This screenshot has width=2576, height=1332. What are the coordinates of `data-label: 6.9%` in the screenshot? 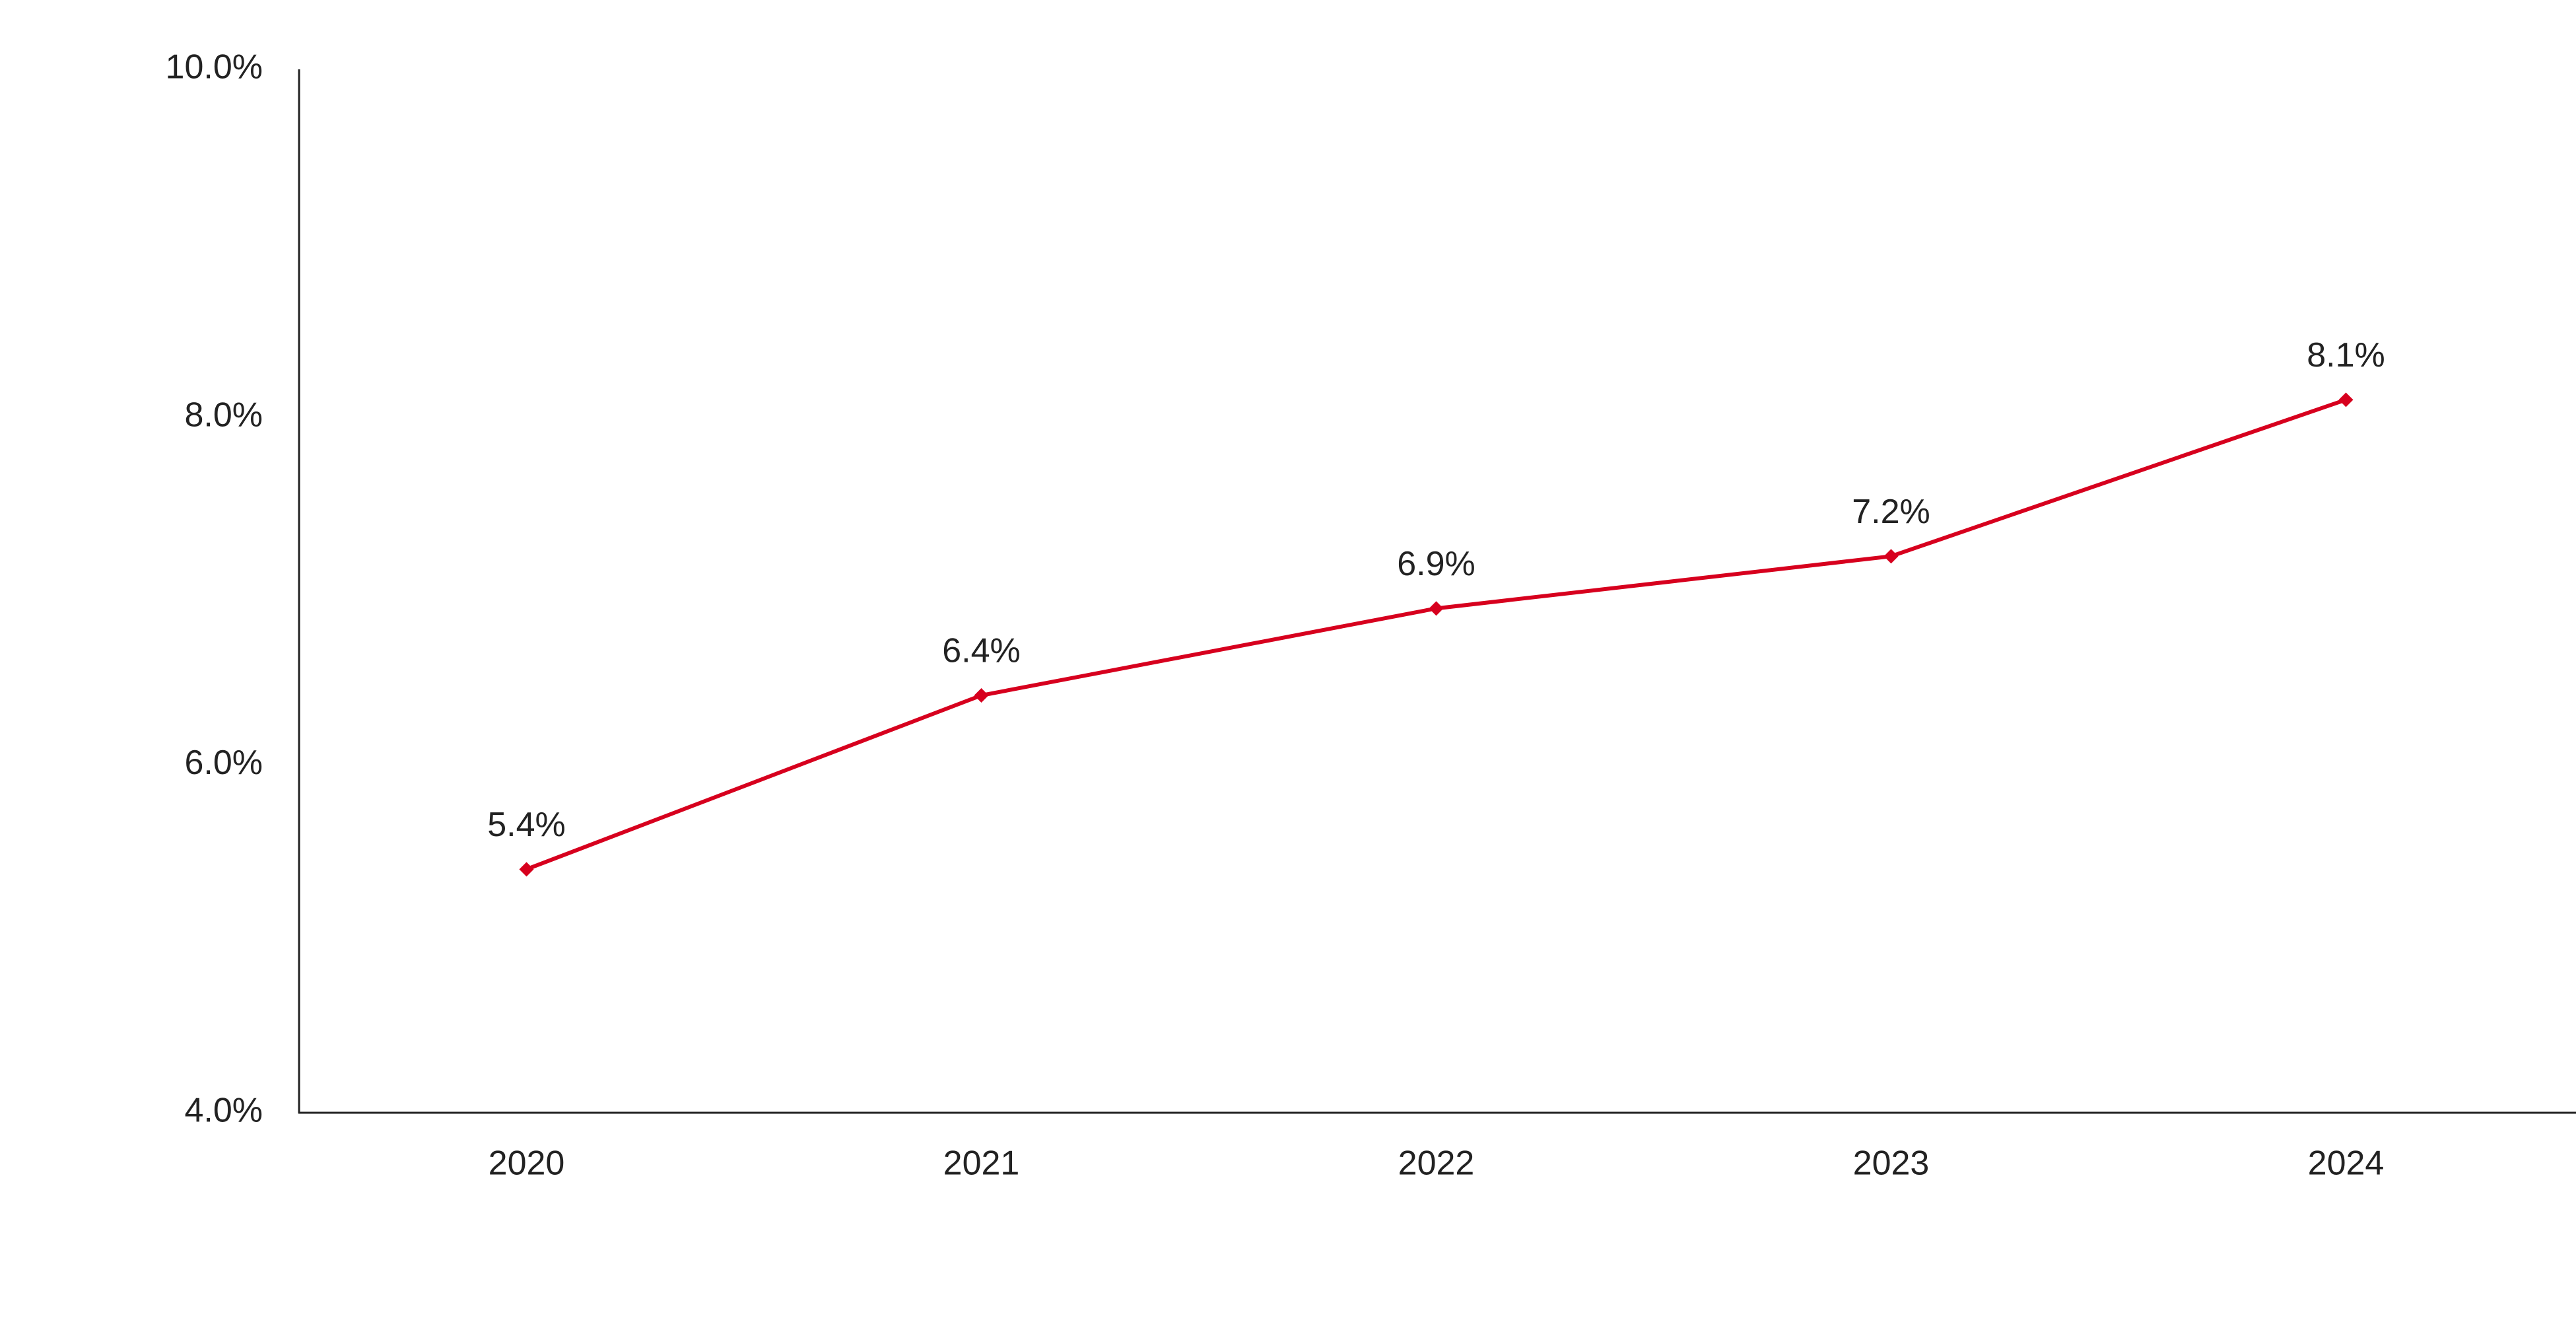 It's located at (1436, 564).